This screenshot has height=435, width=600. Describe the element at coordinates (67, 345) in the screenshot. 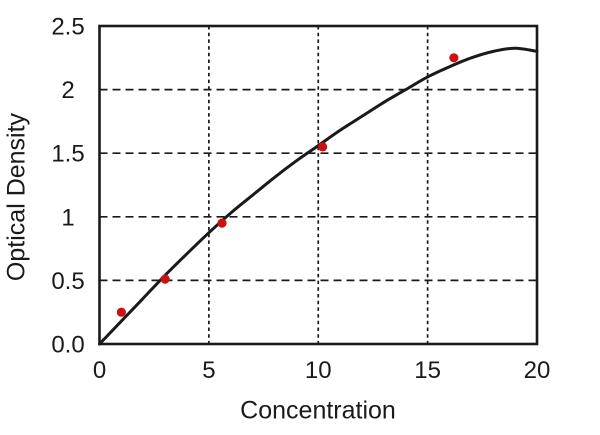

I see `y-tick-label-0.0: 0.0` at that location.